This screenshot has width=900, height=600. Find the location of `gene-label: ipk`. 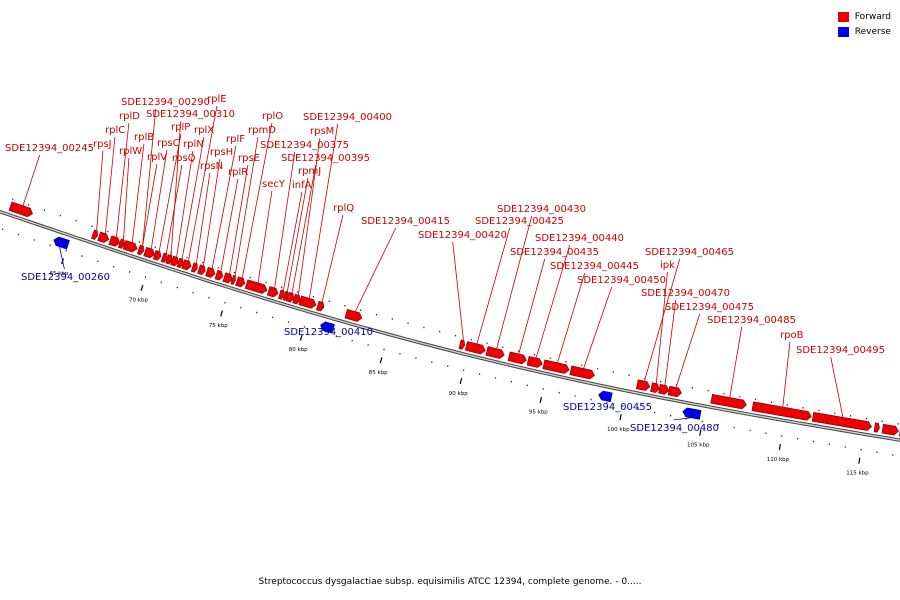

gene-label: ipk is located at coordinates (667, 265).